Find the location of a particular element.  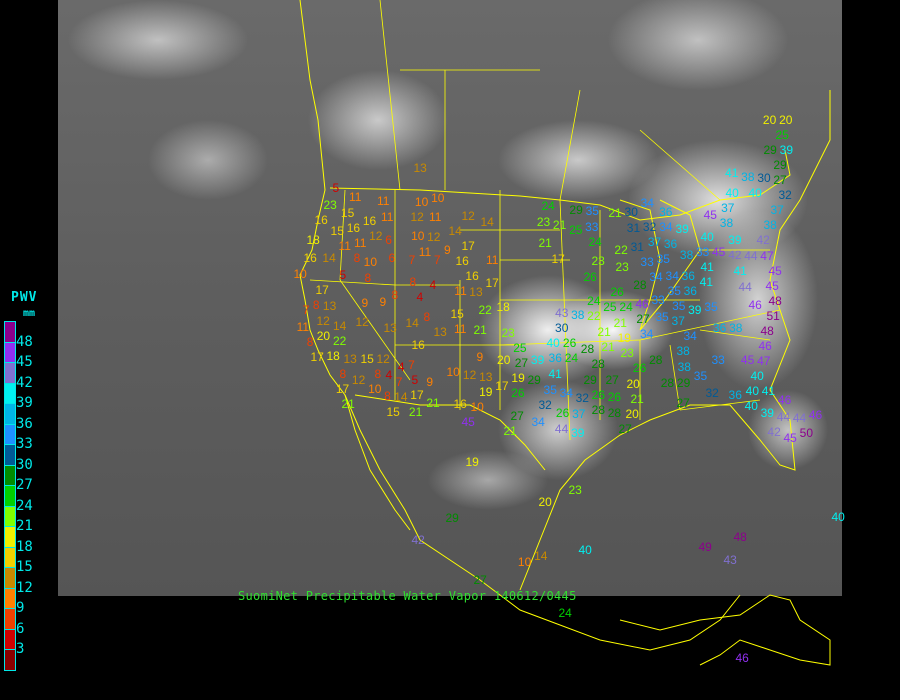

station-pwv-value: 25 is located at coordinates (782, 135).